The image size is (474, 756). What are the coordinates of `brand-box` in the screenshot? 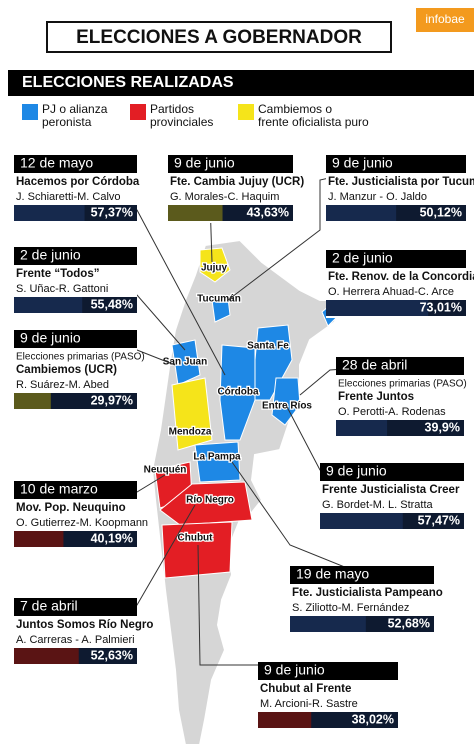 It's located at (445, 20).